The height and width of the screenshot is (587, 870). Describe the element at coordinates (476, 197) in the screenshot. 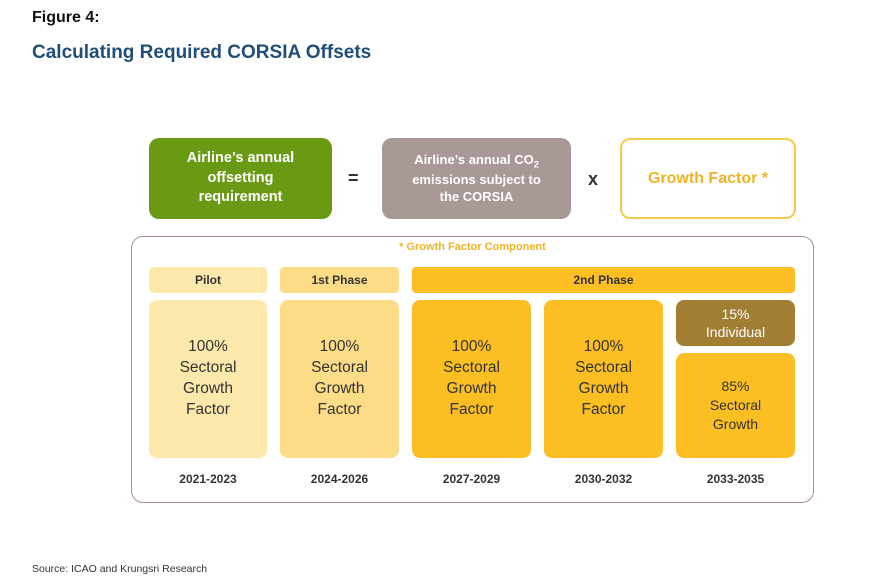

I see `annual-emissions-line3: the CORSIA` at that location.